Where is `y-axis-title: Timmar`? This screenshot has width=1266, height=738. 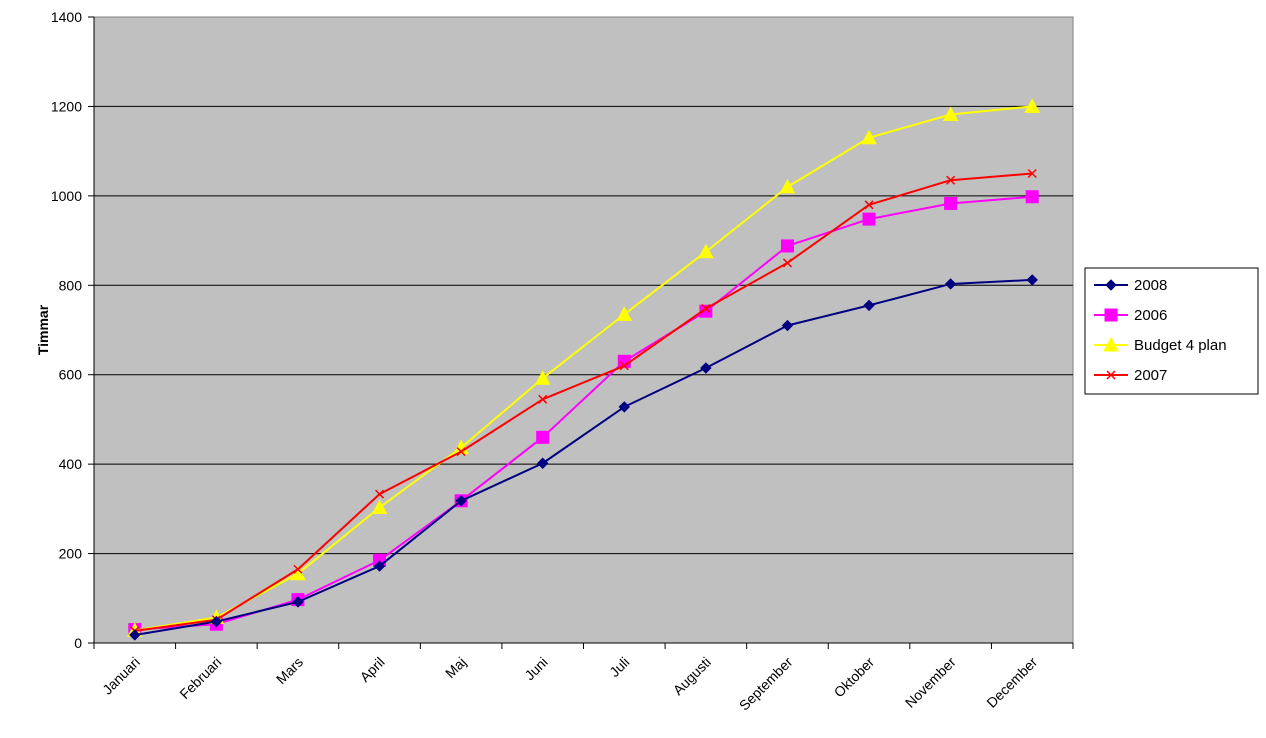
y-axis-title: Timmar is located at coordinates (43, 329).